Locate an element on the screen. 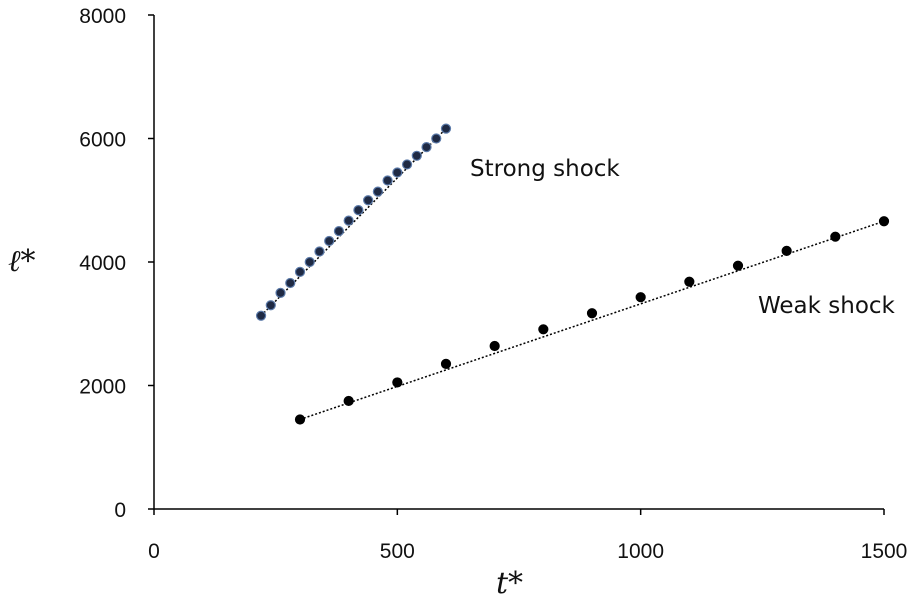  weak-shock-annotation: Weak shock is located at coordinates (827, 306).